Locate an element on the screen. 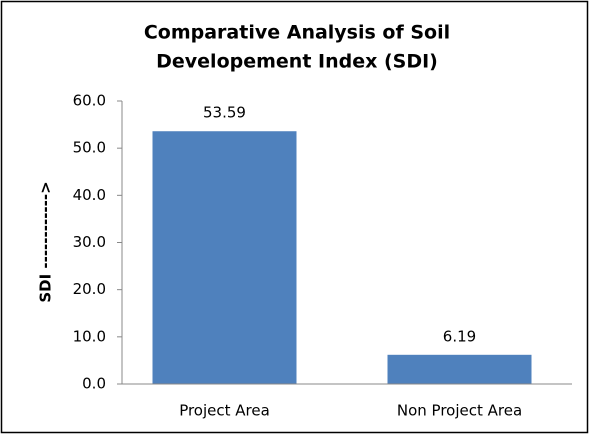  y-tick-label: 30.0 is located at coordinates (89, 242).